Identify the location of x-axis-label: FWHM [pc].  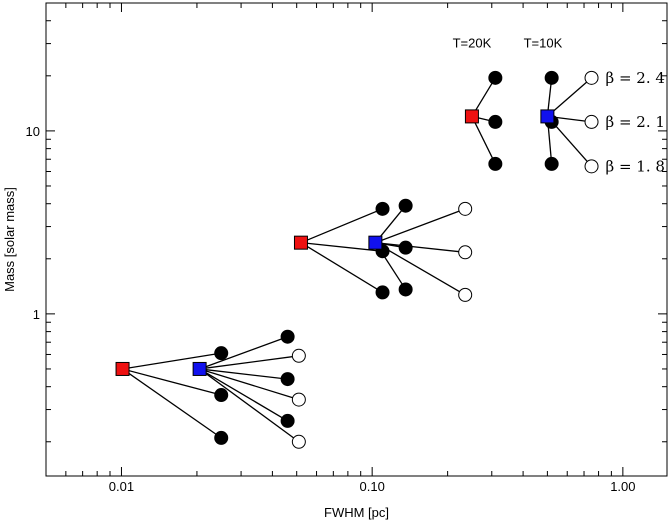
(356, 512).